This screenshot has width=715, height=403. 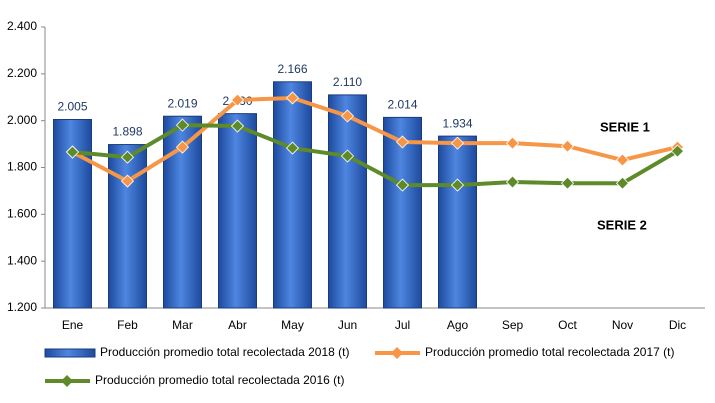 What do you see at coordinates (402, 325) in the screenshot?
I see `x-tick-label: Jul` at bounding box center [402, 325].